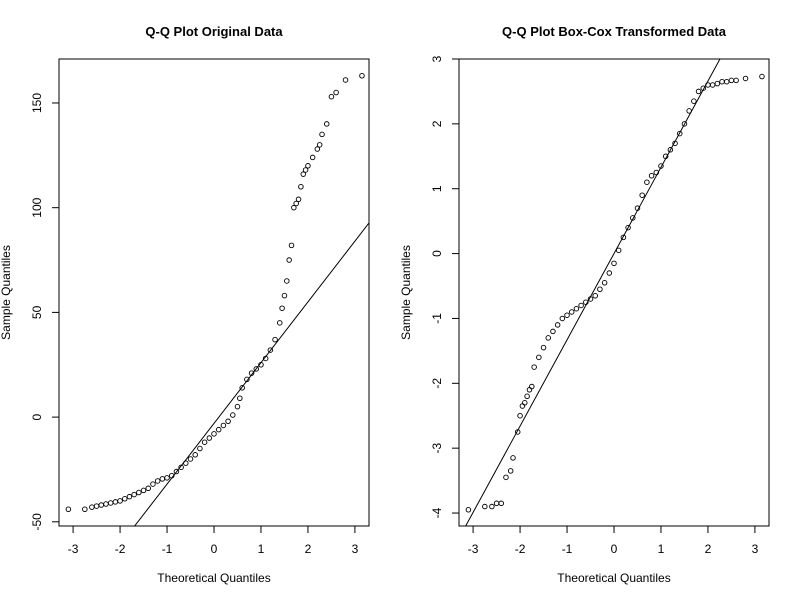  I want to click on y-tick-label: -50, so click(37, 522).